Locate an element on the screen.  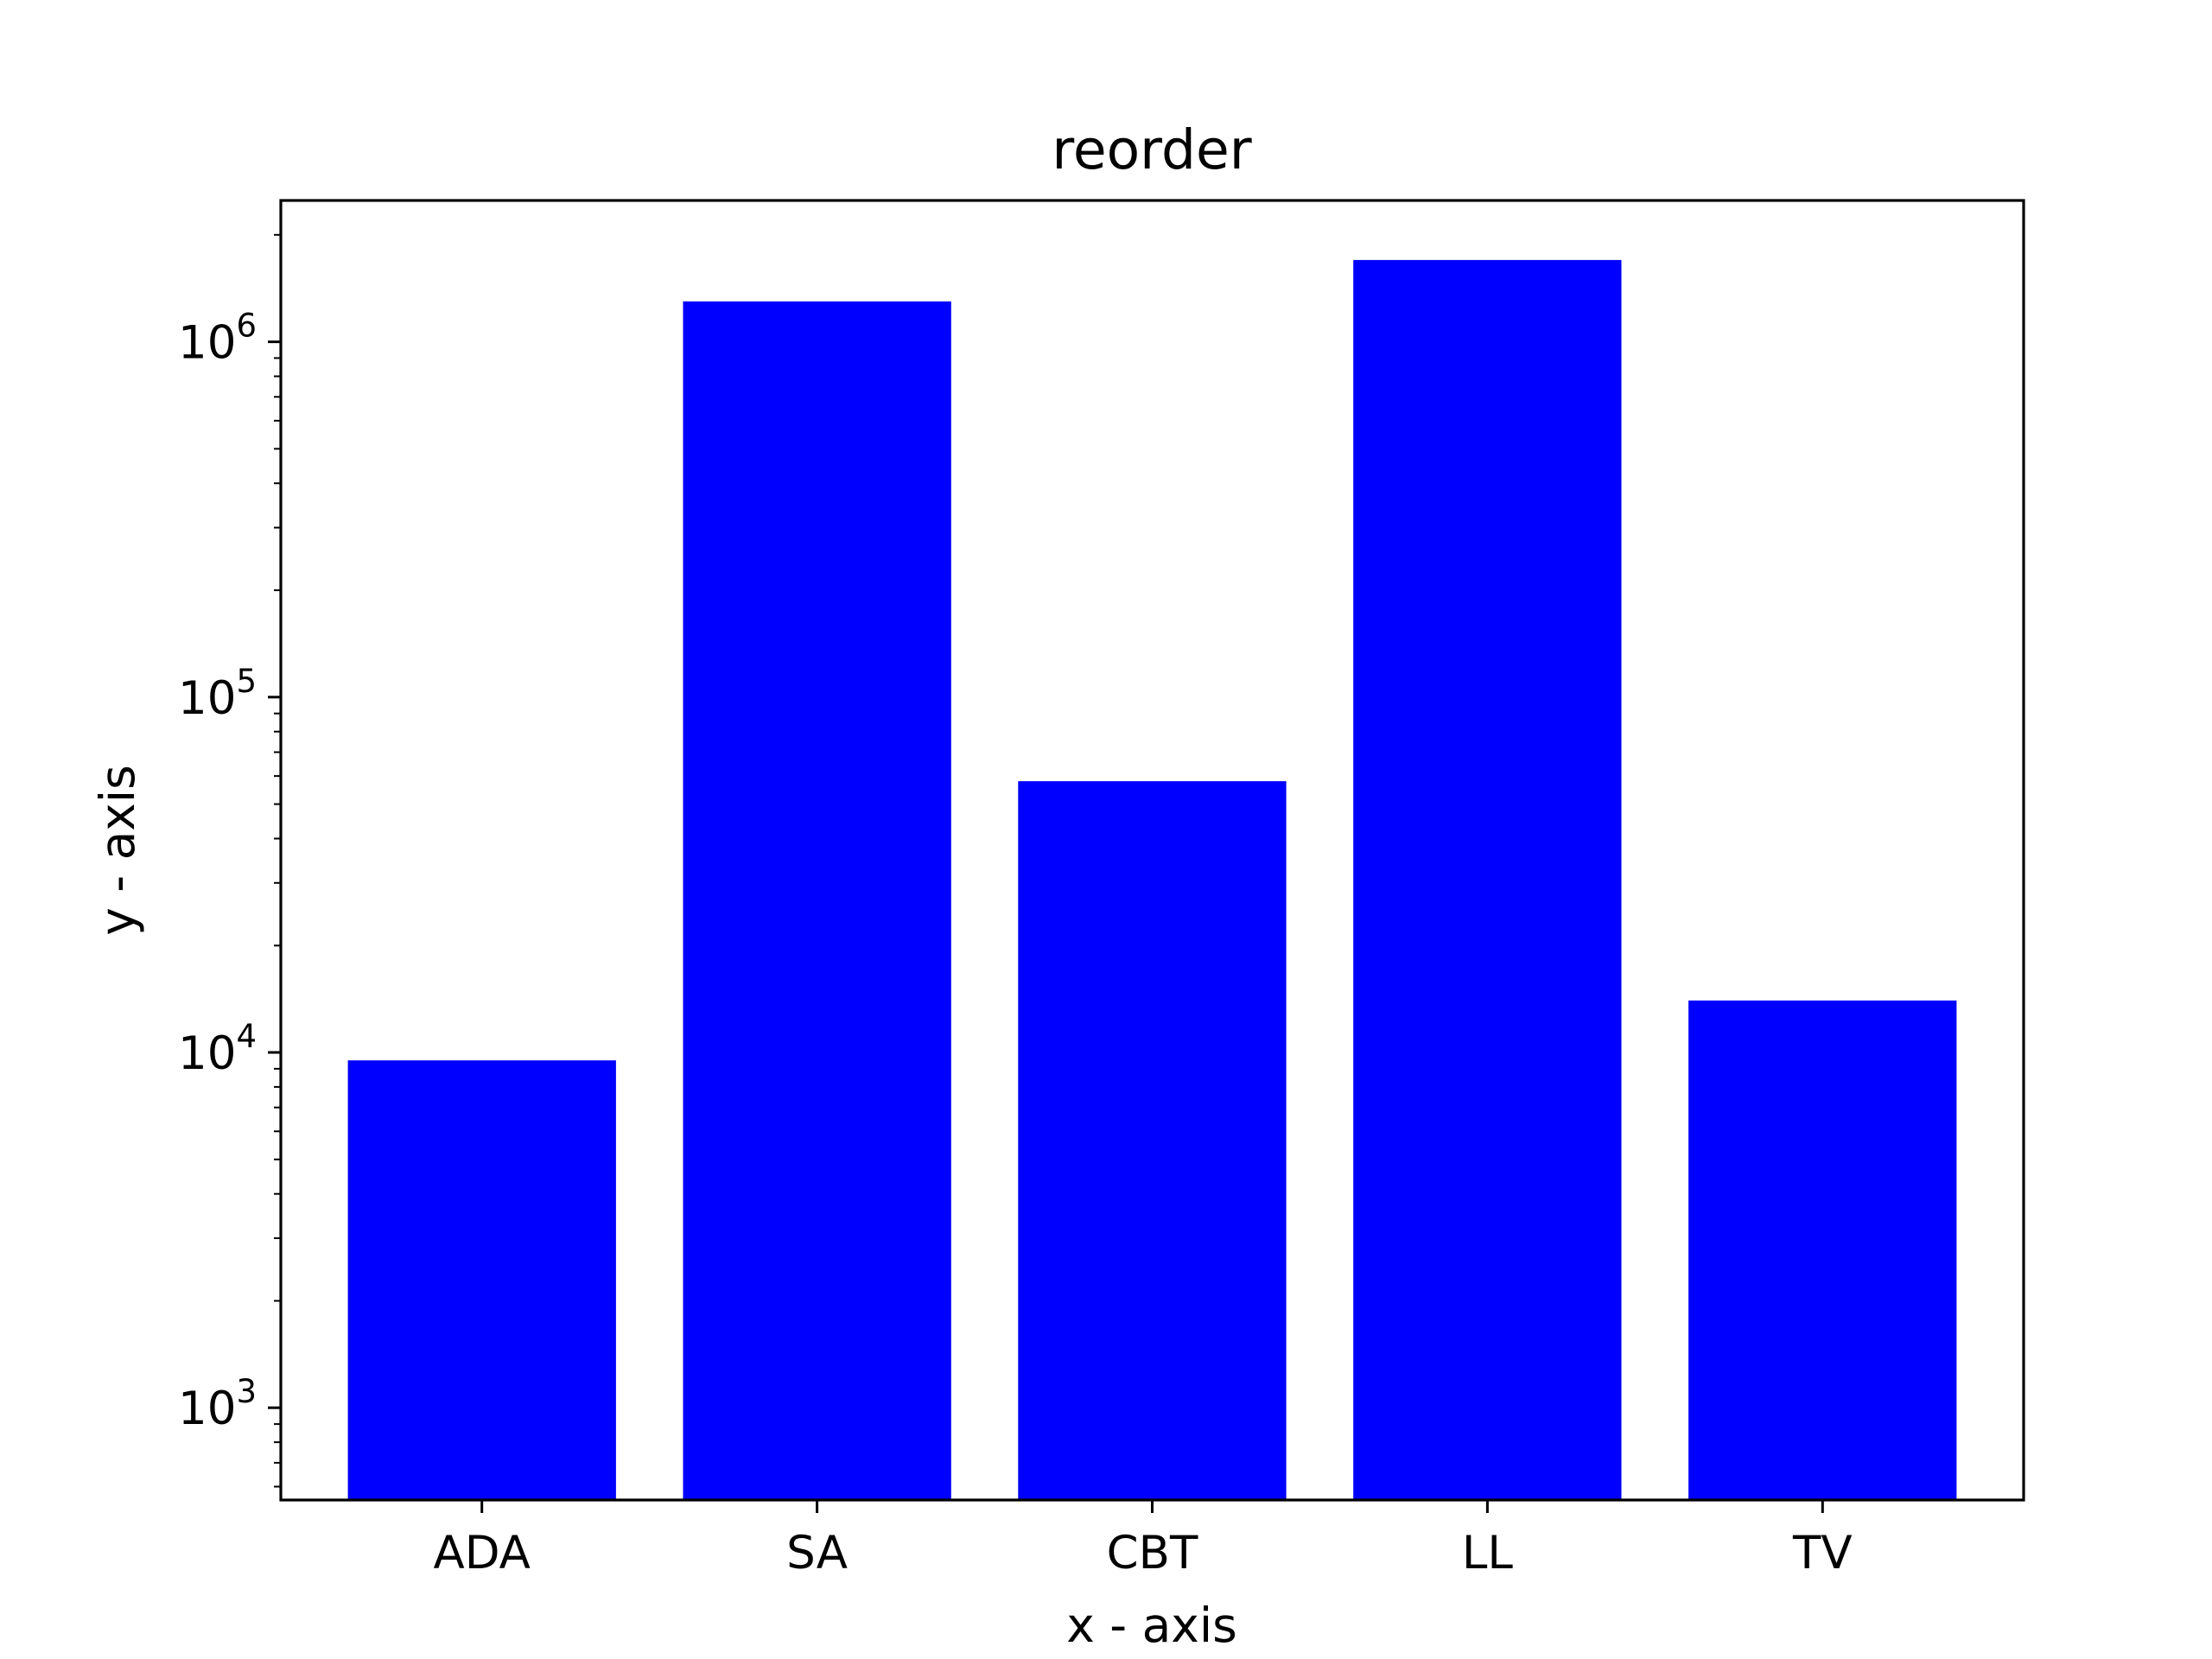
x-tick-label-ada: ADA is located at coordinates (481, 1553).